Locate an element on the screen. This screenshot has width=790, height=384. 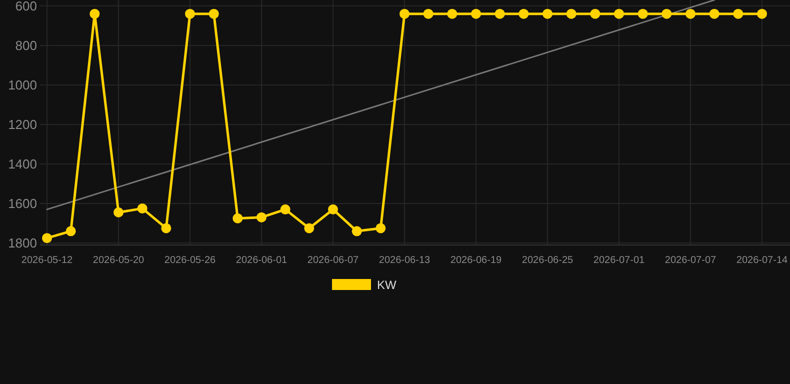
legend-label: KW is located at coordinates (387, 285).